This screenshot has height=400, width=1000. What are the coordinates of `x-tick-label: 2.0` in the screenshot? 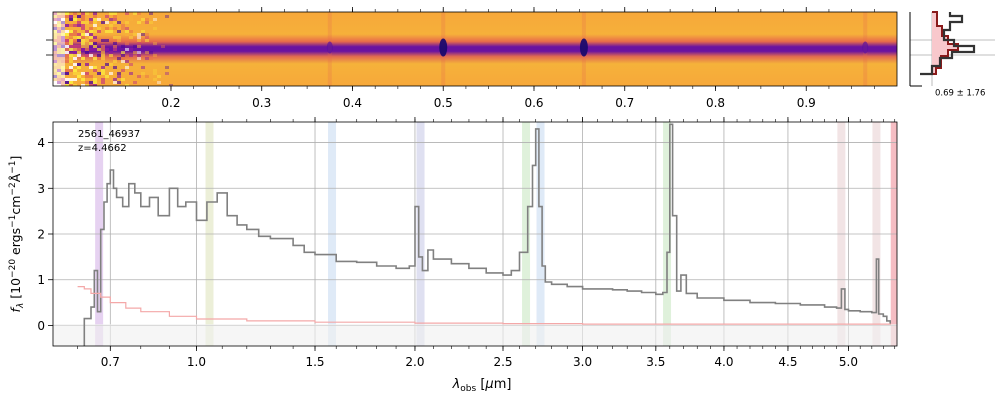 It's located at (414, 362).